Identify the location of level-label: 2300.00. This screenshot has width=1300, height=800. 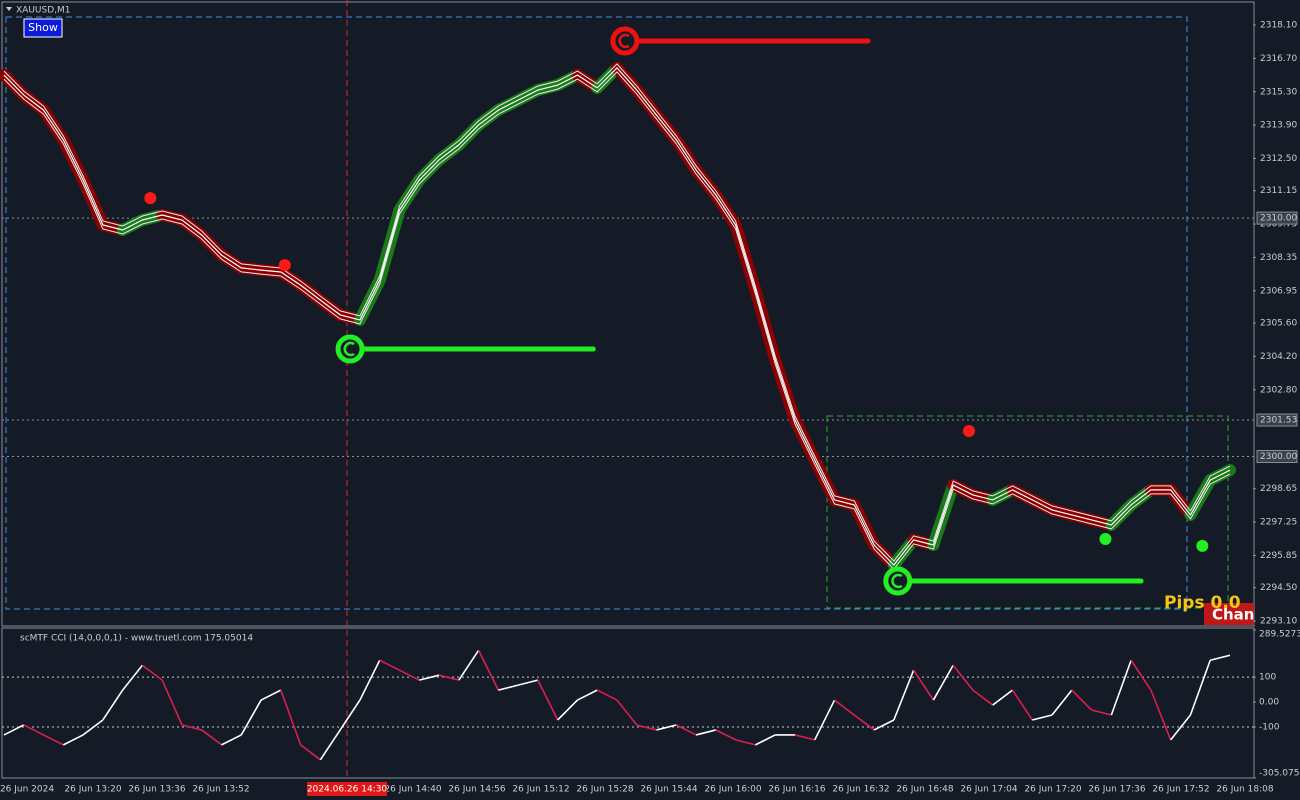
(1278, 457).